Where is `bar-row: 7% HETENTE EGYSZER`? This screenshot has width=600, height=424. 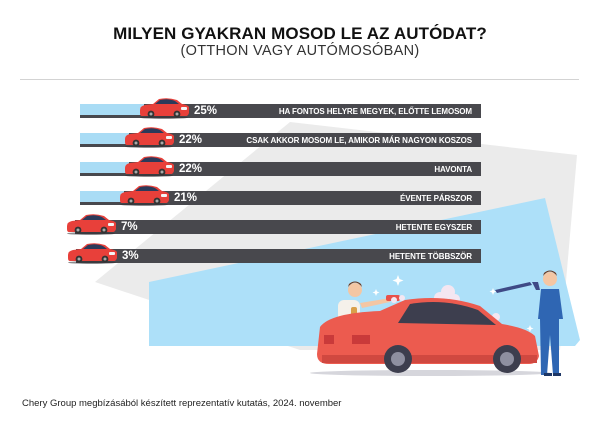
bar-row: 7% HETENTE EGYSZER is located at coordinates (300, 225).